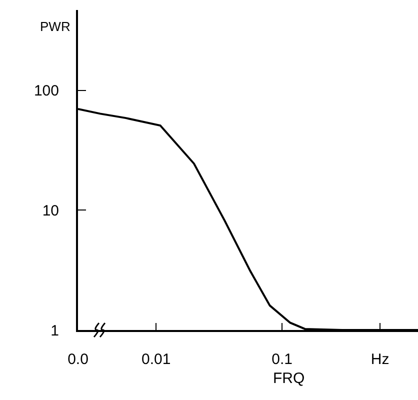 This screenshot has width=418, height=400. Describe the element at coordinates (46, 91) in the screenshot. I see `y-tick-label: 100` at that location.